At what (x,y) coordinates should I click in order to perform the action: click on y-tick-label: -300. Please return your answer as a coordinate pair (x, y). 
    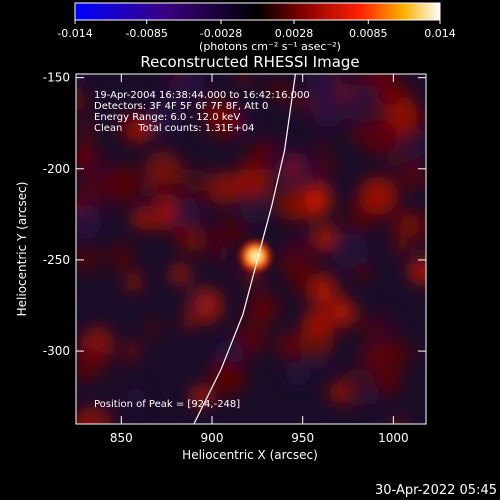
    Looking at the image, I should click on (56, 351).